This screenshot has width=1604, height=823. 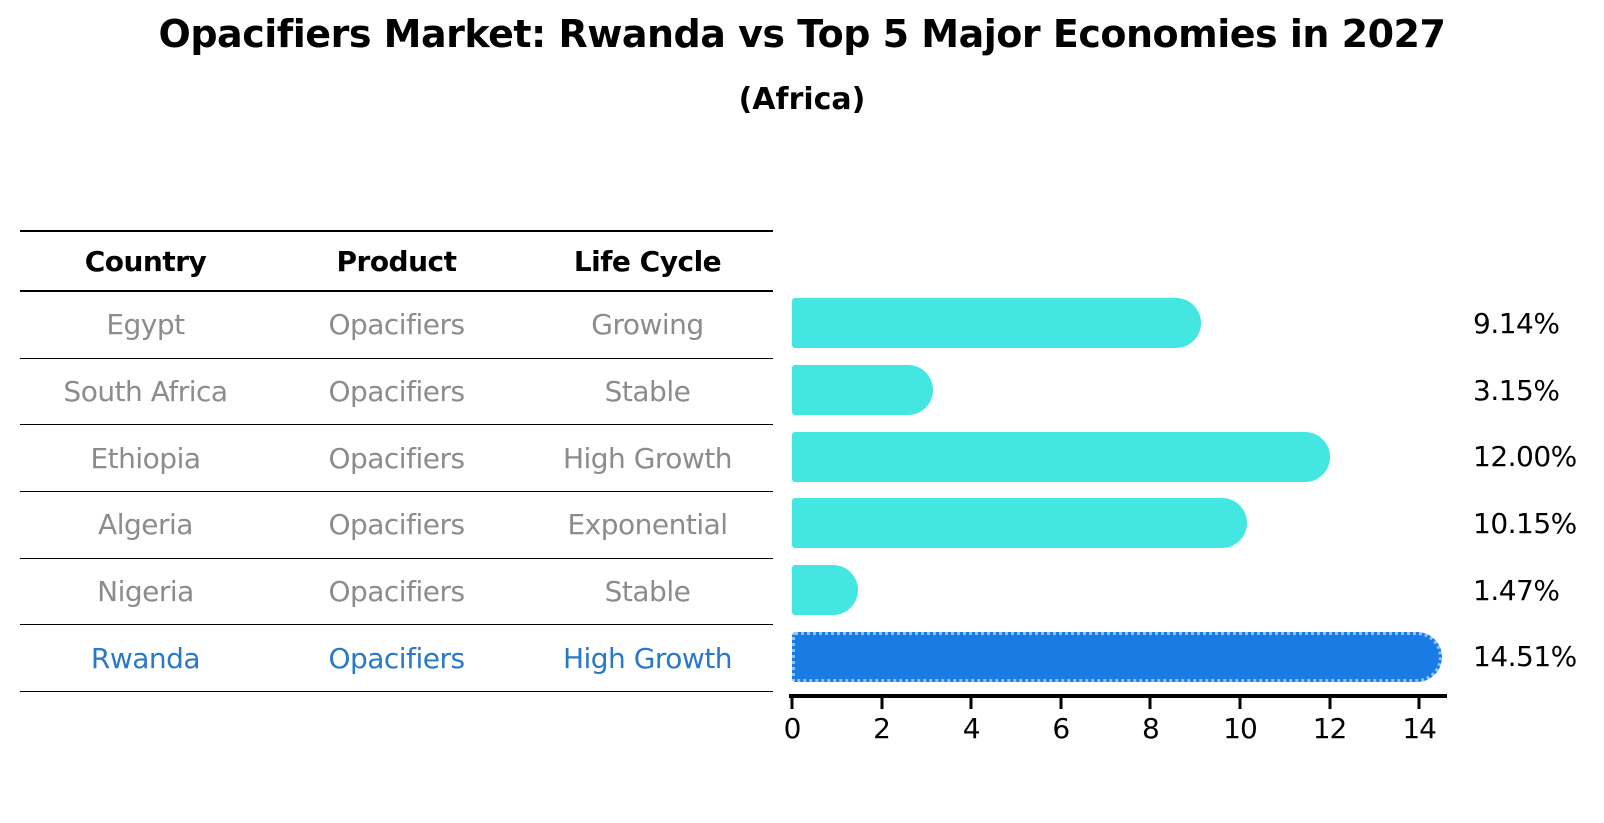 I want to click on bar-algeria, so click(x=1019, y=523).